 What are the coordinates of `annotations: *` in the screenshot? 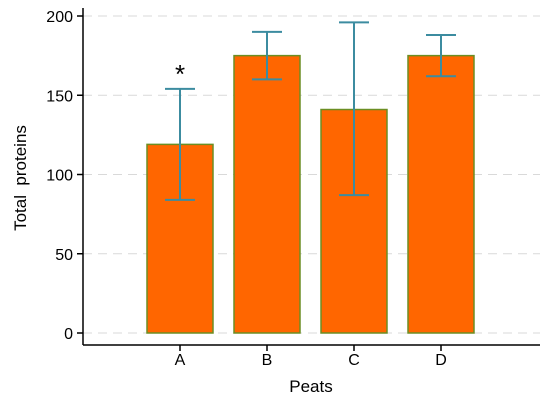 It's located at (180, 74).